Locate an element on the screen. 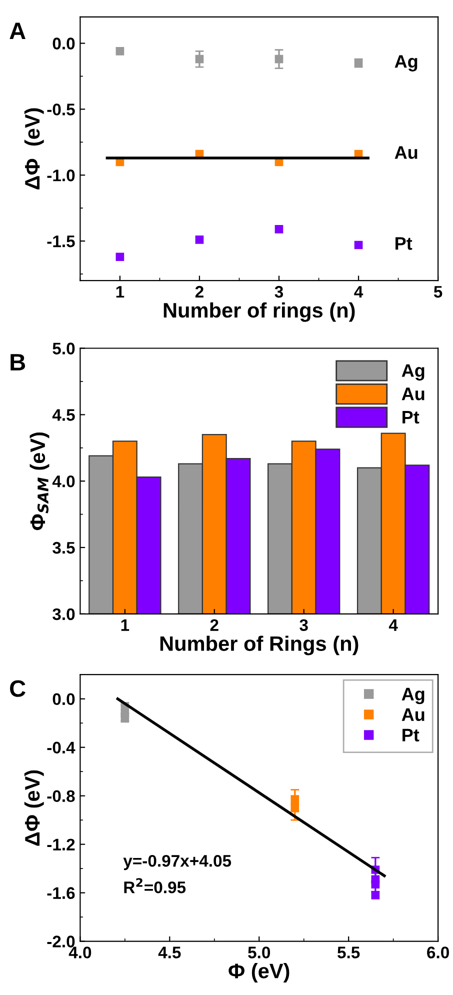 Image resolution: width=453 pixels, height=995 pixels. x-axis-title: Number of Rings (n) is located at coordinates (259, 646).